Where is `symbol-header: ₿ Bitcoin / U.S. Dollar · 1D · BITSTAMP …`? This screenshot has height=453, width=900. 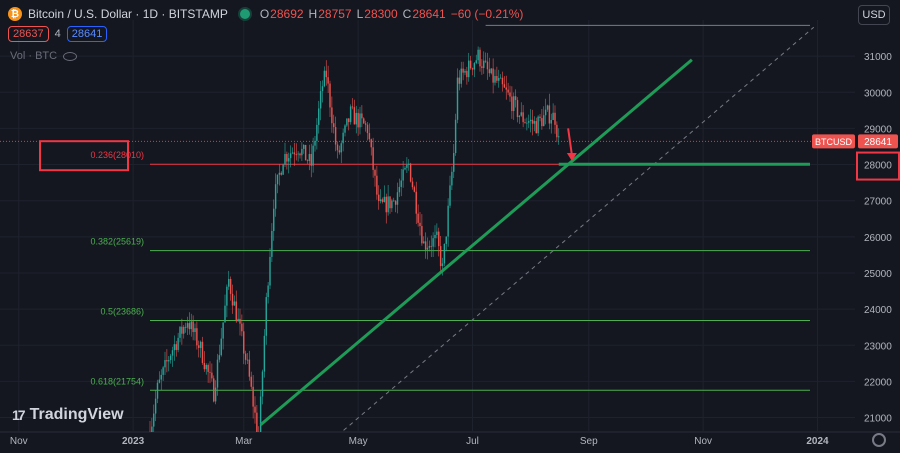
symbol-header: ₿ Bitcoin / U.S. Dollar · 1D · BITSTAMP … is located at coordinates (268, 14).